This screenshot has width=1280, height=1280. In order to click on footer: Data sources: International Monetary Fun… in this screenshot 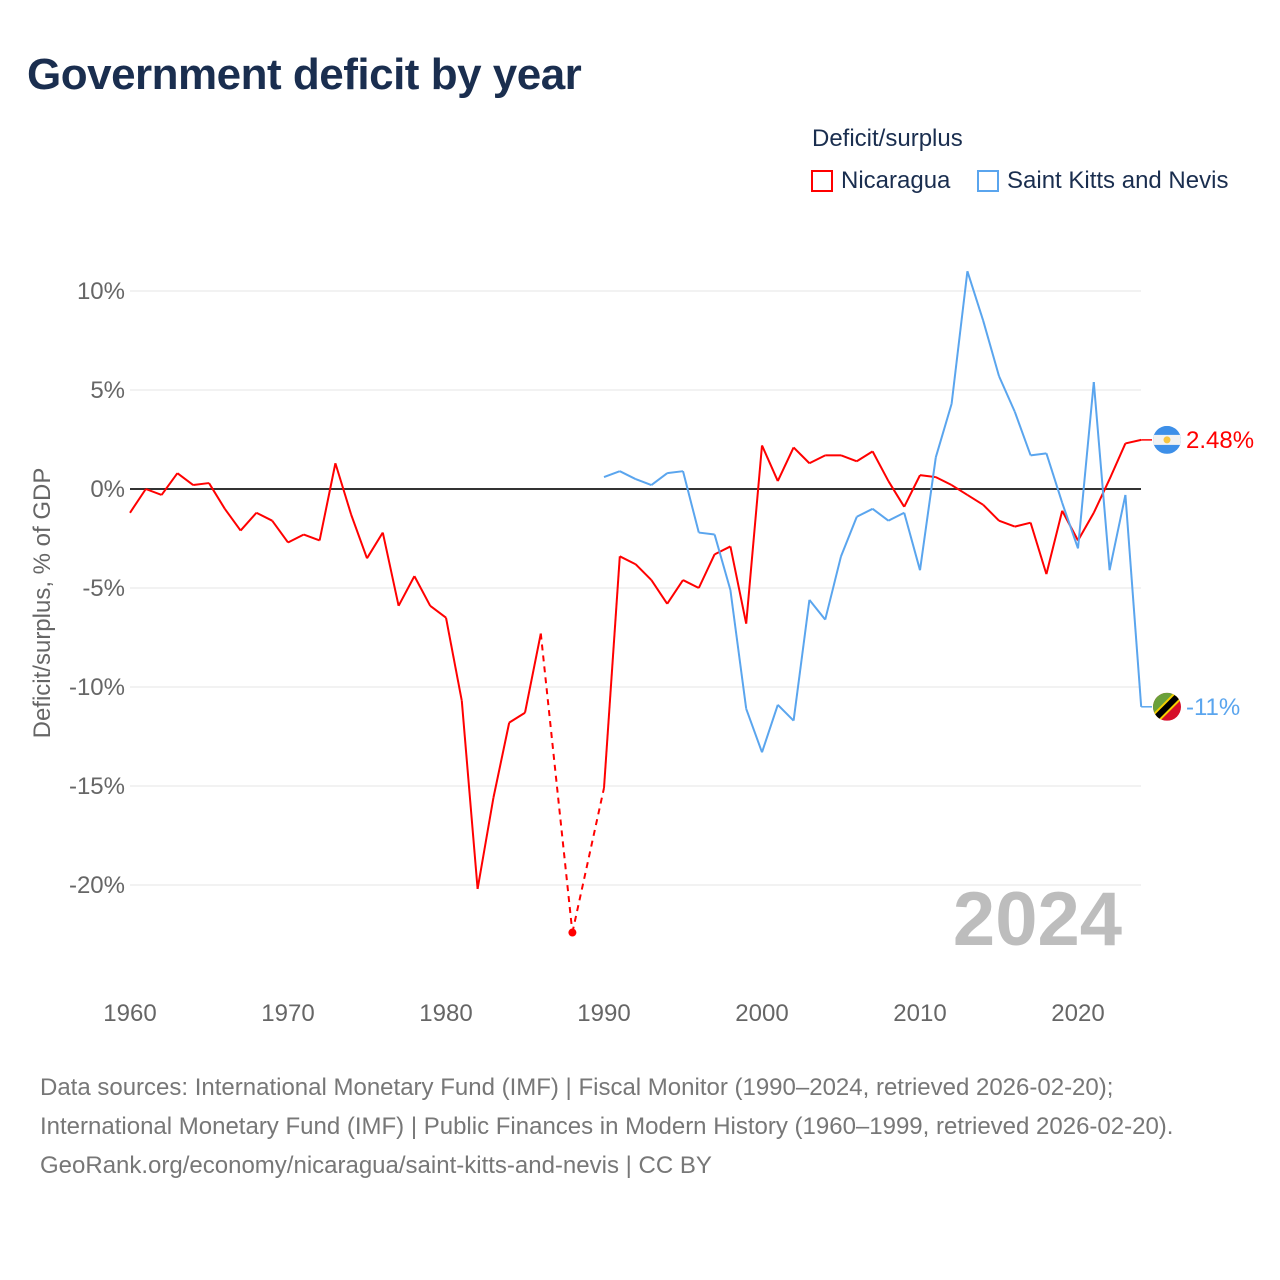, I will do `click(640, 1126)`.